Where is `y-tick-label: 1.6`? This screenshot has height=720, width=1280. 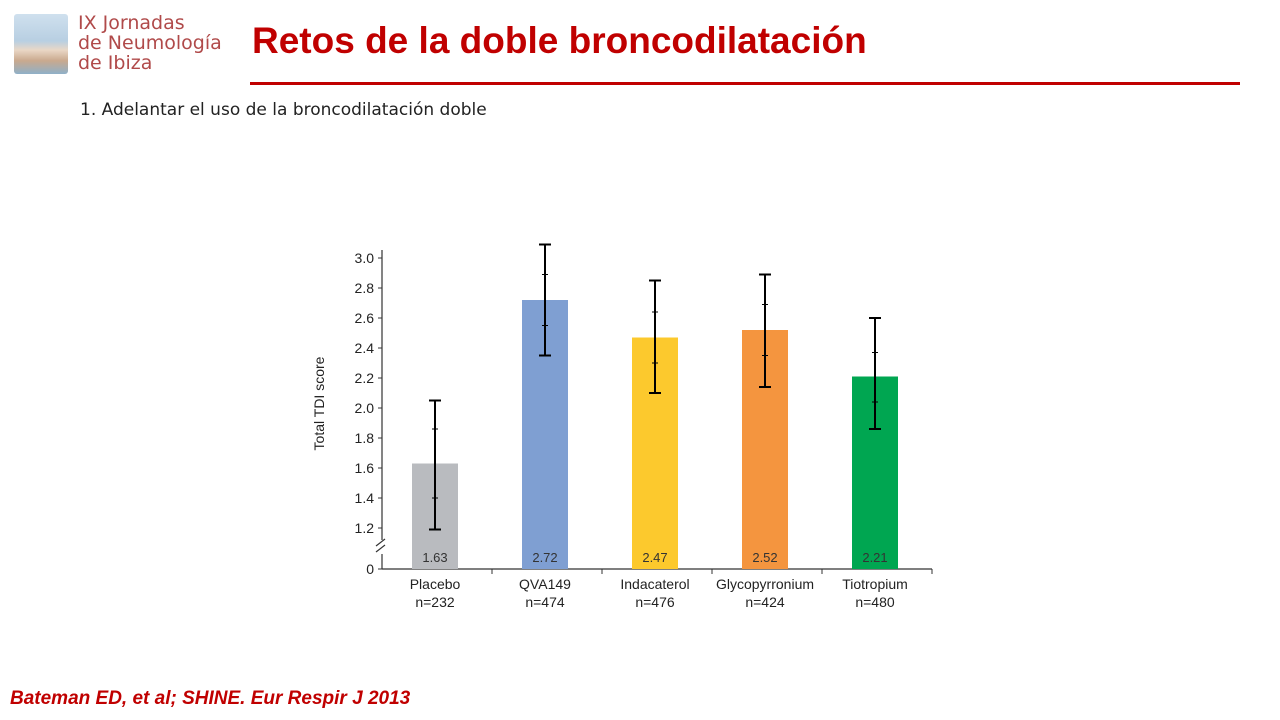 y-tick-label: 1.6 is located at coordinates (365, 468).